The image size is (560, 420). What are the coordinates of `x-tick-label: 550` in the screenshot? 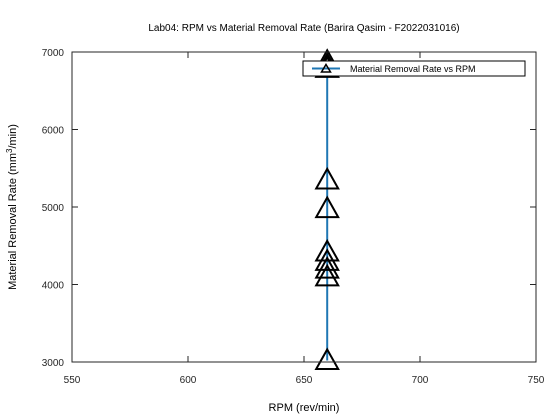 It's located at (72, 380).